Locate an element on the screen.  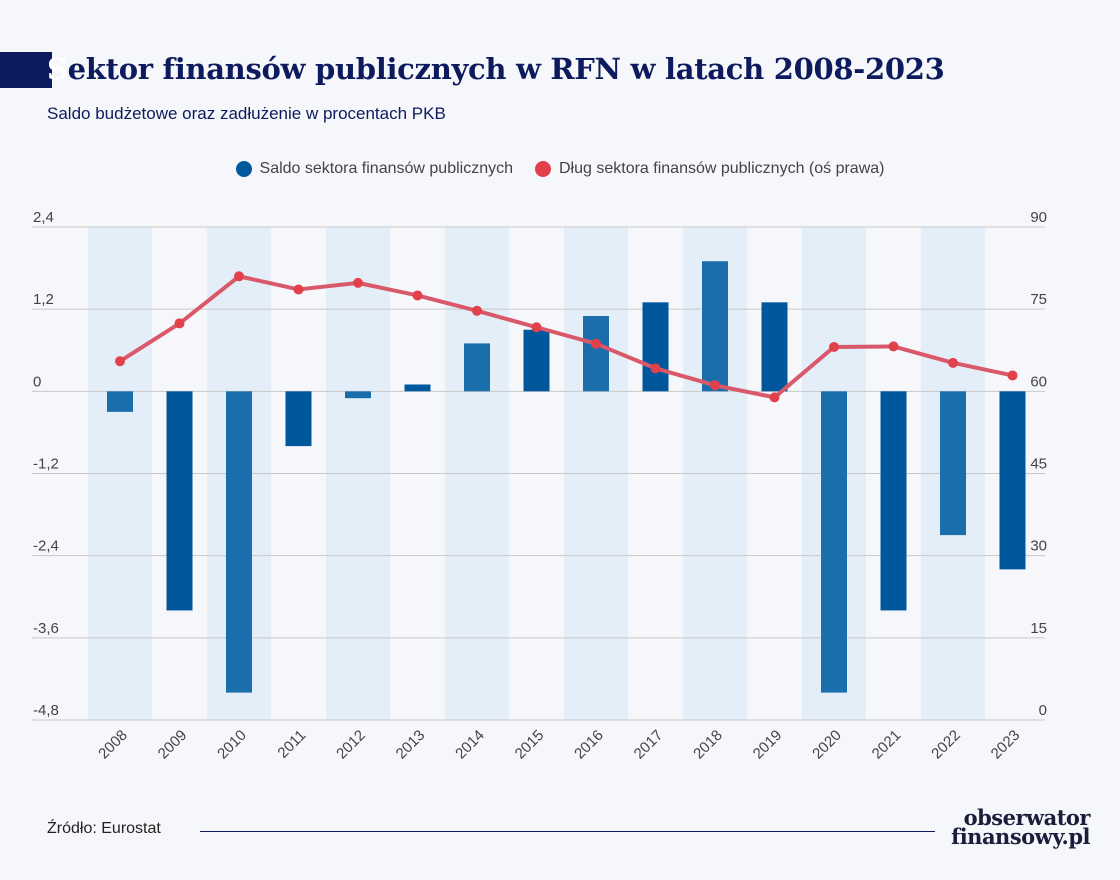
year-label: 2013 is located at coordinates (411, 745).